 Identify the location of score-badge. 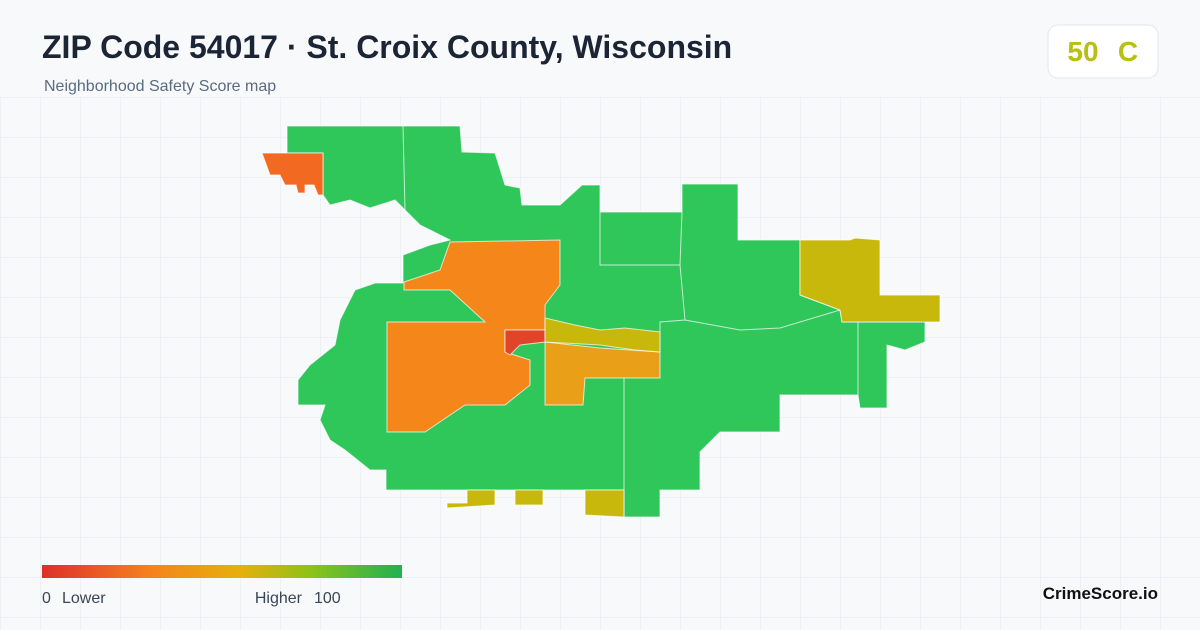
(1103, 51).